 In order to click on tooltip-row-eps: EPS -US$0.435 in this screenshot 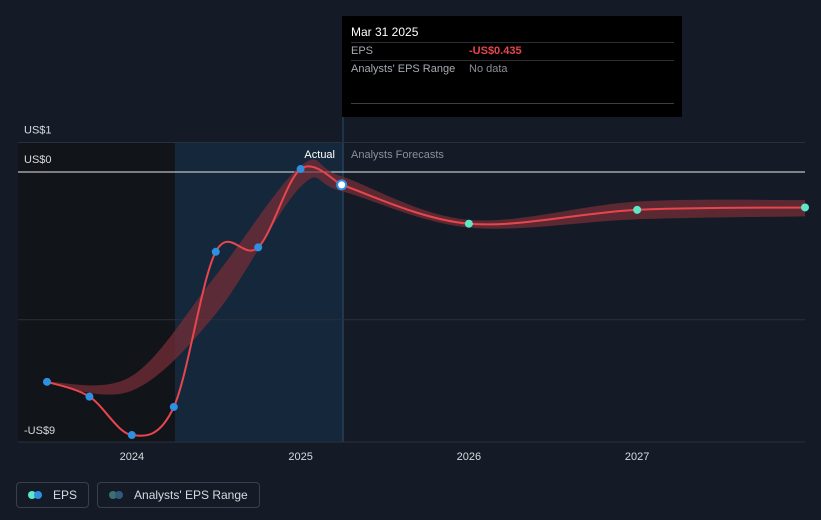, I will do `click(512, 51)`.